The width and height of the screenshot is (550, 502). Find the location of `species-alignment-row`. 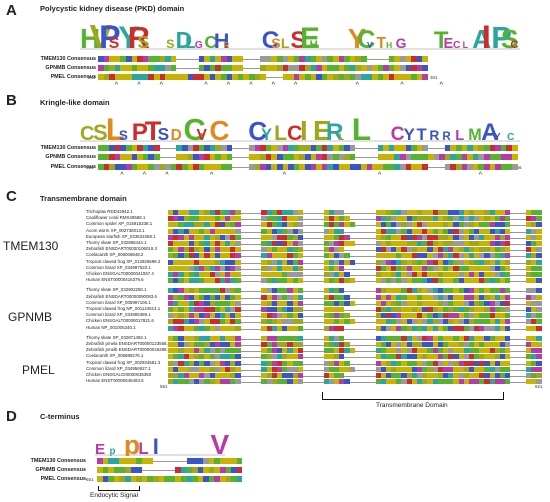

species-alignment-row is located at coordinates (355, 316).